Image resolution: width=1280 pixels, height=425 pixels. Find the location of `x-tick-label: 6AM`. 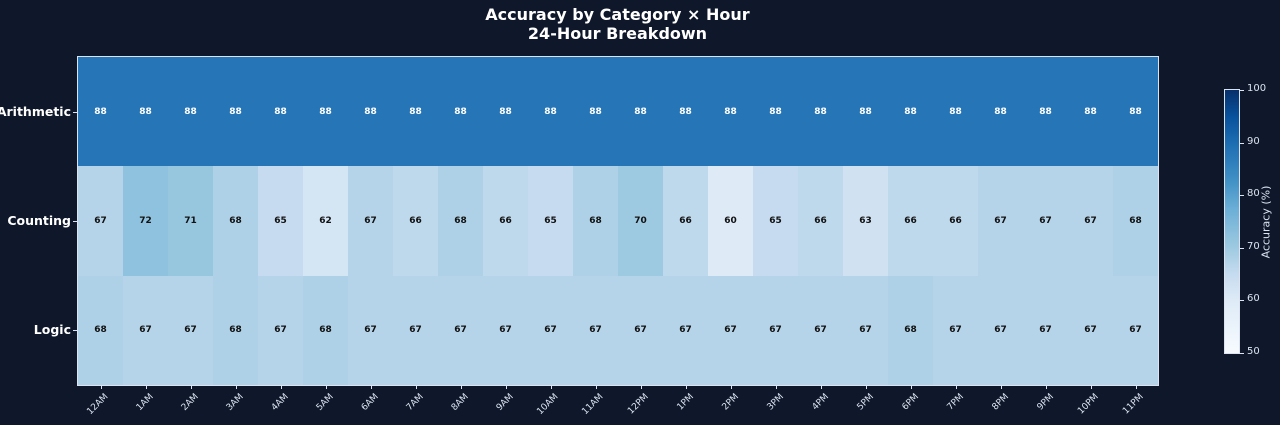

x-tick-label: 6AM is located at coordinates (370, 402).